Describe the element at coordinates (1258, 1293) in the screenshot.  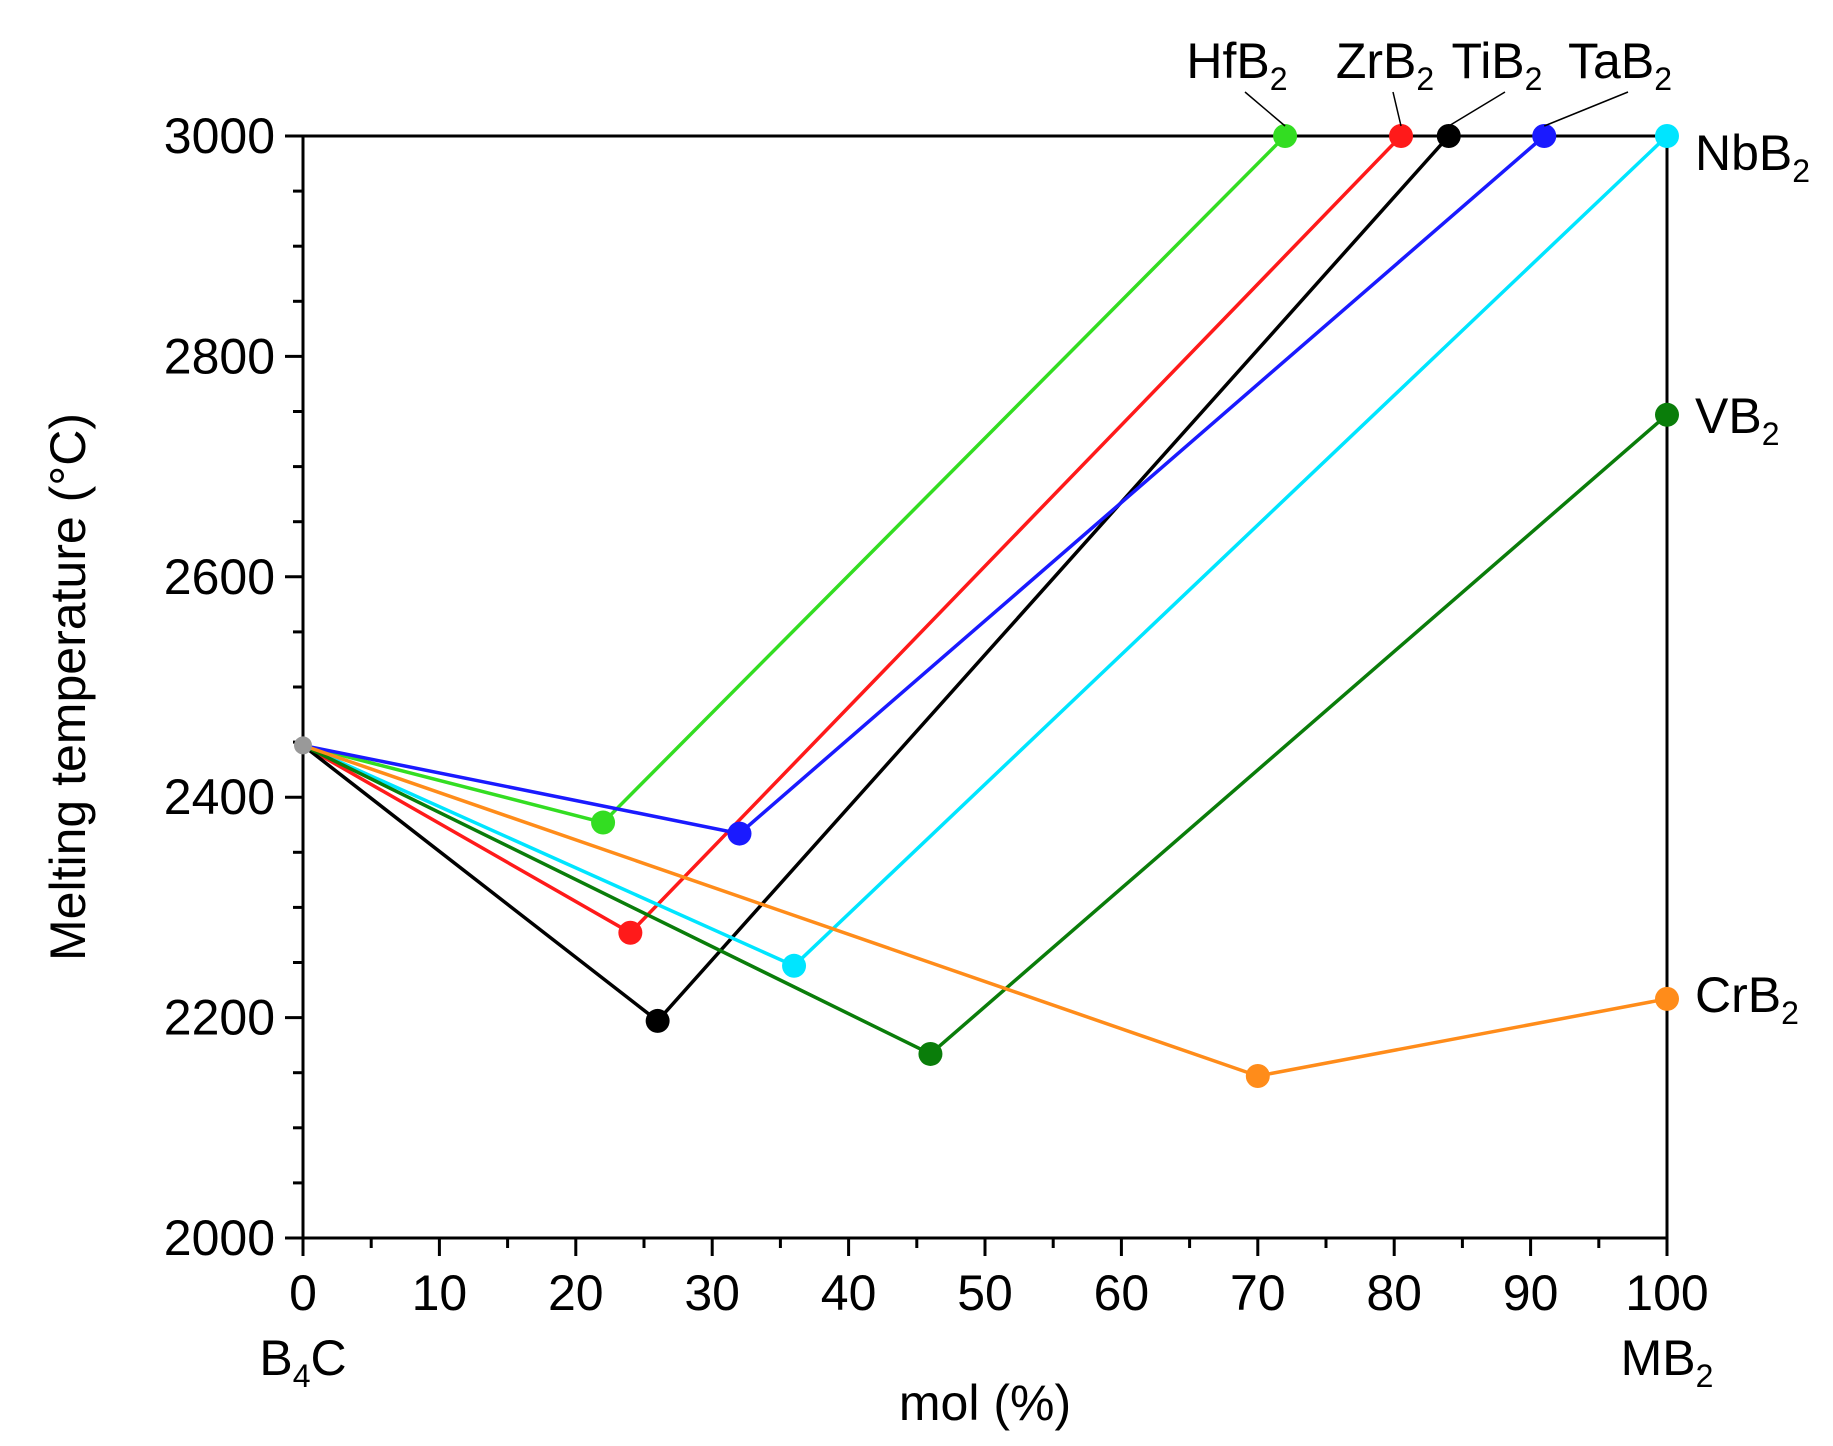
I see `x-tick-label: 70` at that location.